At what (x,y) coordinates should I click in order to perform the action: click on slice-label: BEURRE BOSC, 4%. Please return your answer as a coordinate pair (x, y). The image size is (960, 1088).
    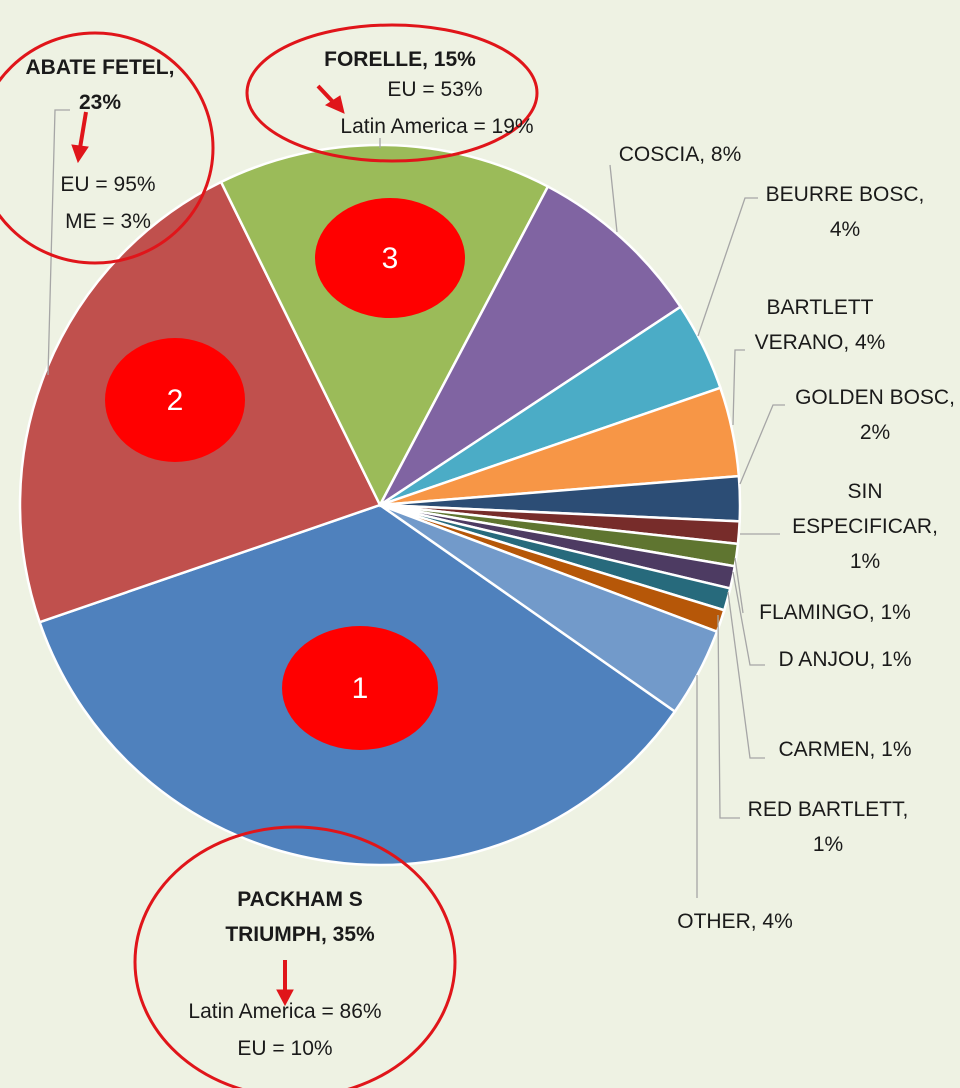
    Looking at the image, I should click on (845, 212).